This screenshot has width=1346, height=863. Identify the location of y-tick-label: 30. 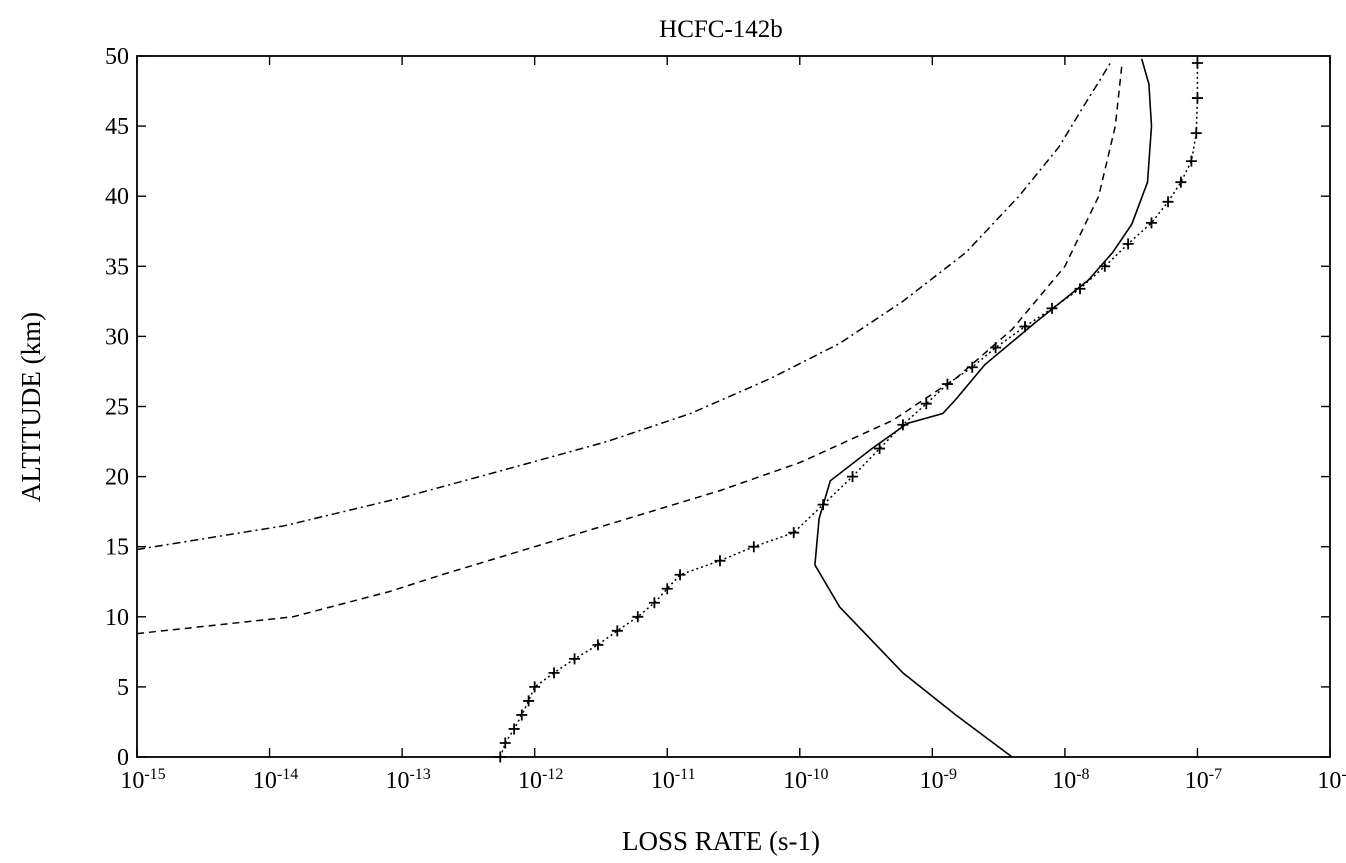
(117, 337).